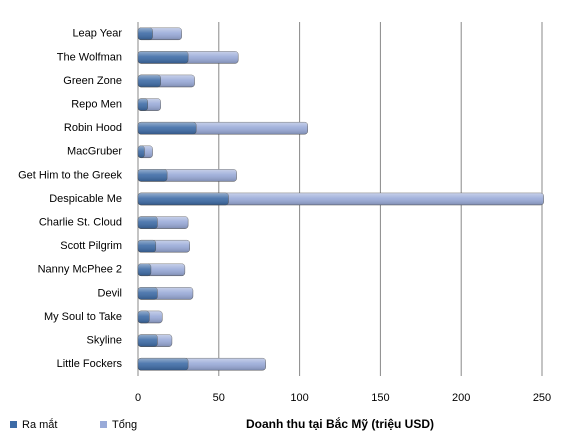  What do you see at coordinates (542, 398) in the screenshot?
I see `x-tick-label: 250` at bounding box center [542, 398].